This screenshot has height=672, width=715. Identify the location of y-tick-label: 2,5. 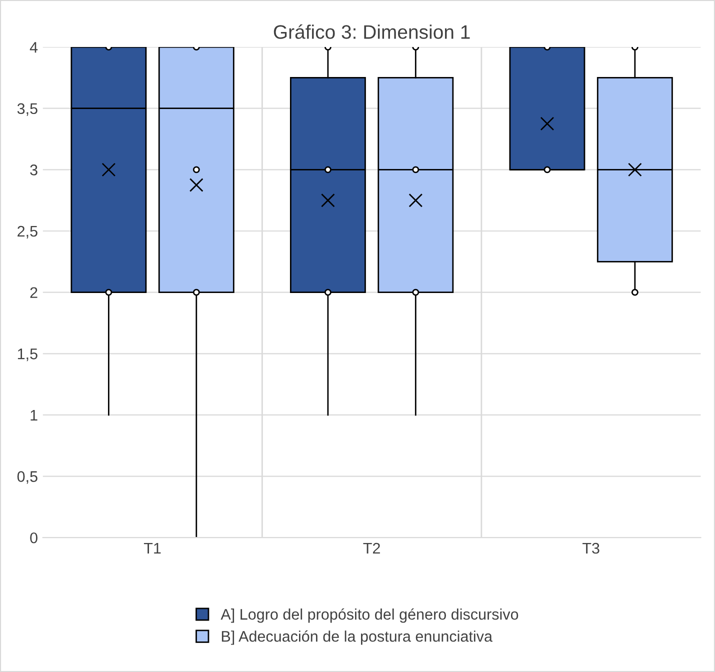
(28, 232).